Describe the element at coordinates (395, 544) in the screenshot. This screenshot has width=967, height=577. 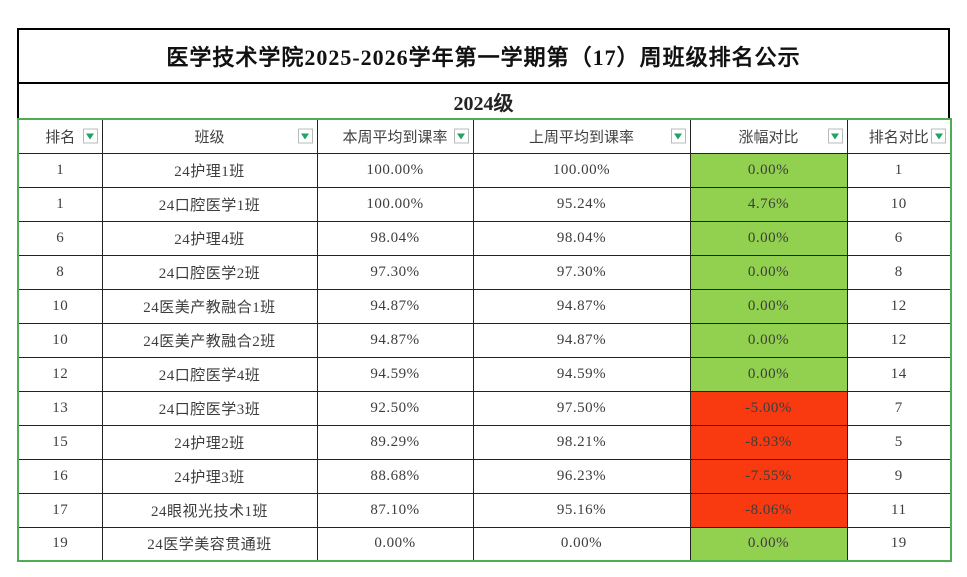
I see `this-week-rate-cell: 0.00%` at that location.